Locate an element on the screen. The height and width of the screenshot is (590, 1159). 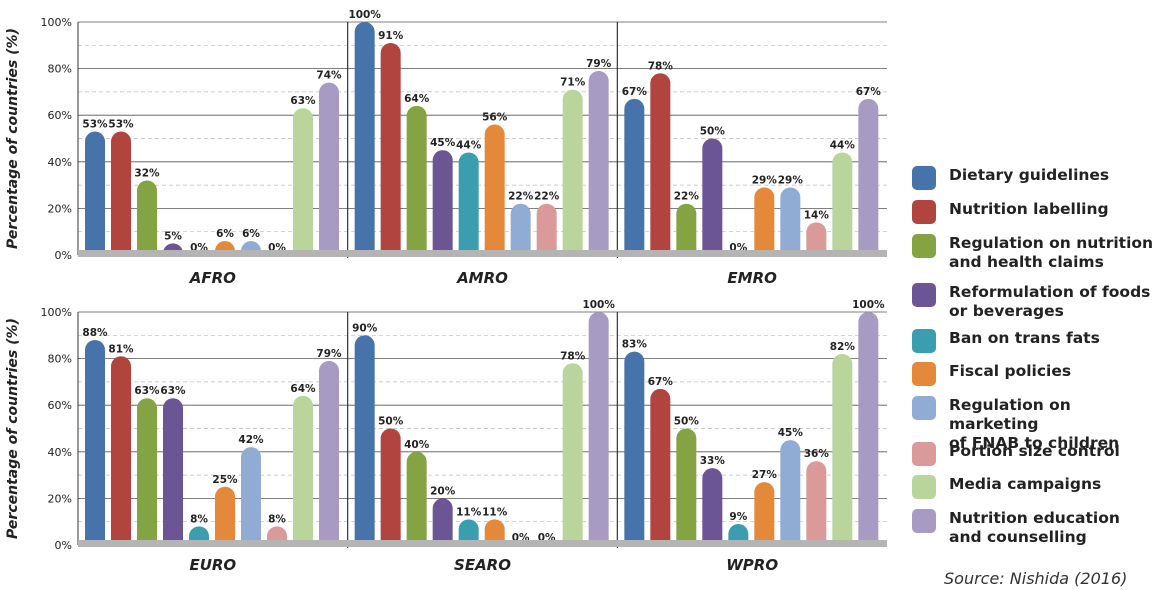
bar-wpro-media-campaigns is located at coordinates (842, 449).